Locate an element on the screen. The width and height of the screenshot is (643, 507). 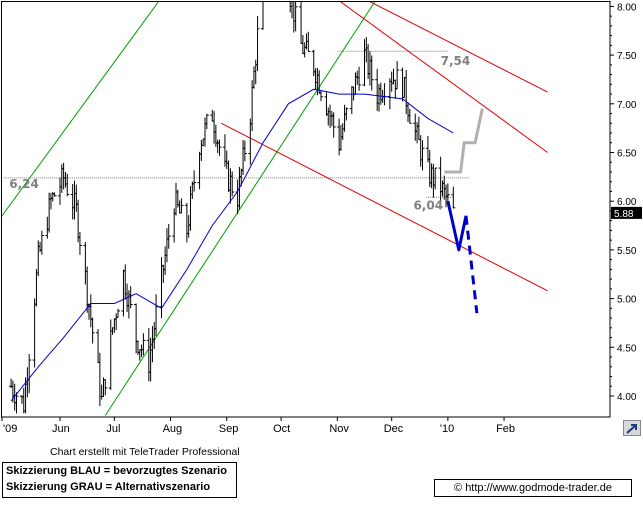
y-tick-label: 7.00 is located at coordinates (627, 105).